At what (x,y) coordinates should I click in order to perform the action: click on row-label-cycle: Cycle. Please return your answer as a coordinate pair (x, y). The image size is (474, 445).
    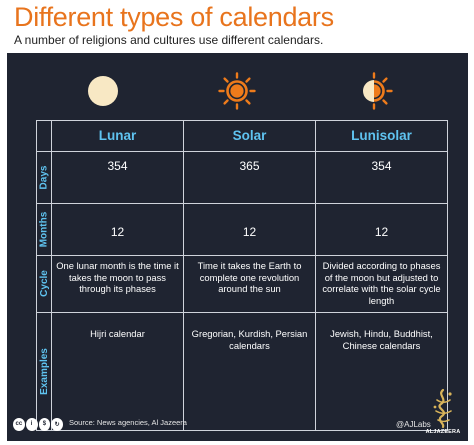
    Looking at the image, I should click on (44, 283).